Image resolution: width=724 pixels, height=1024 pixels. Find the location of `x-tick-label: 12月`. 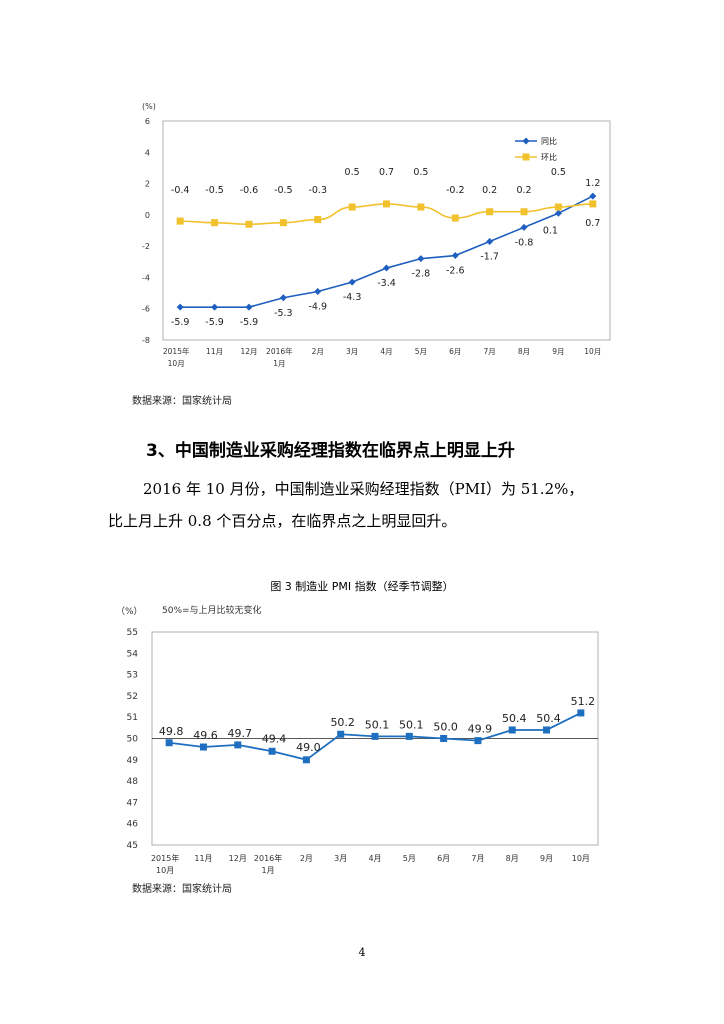

x-tick-label: 12月 is located at coordinates (248, 351).